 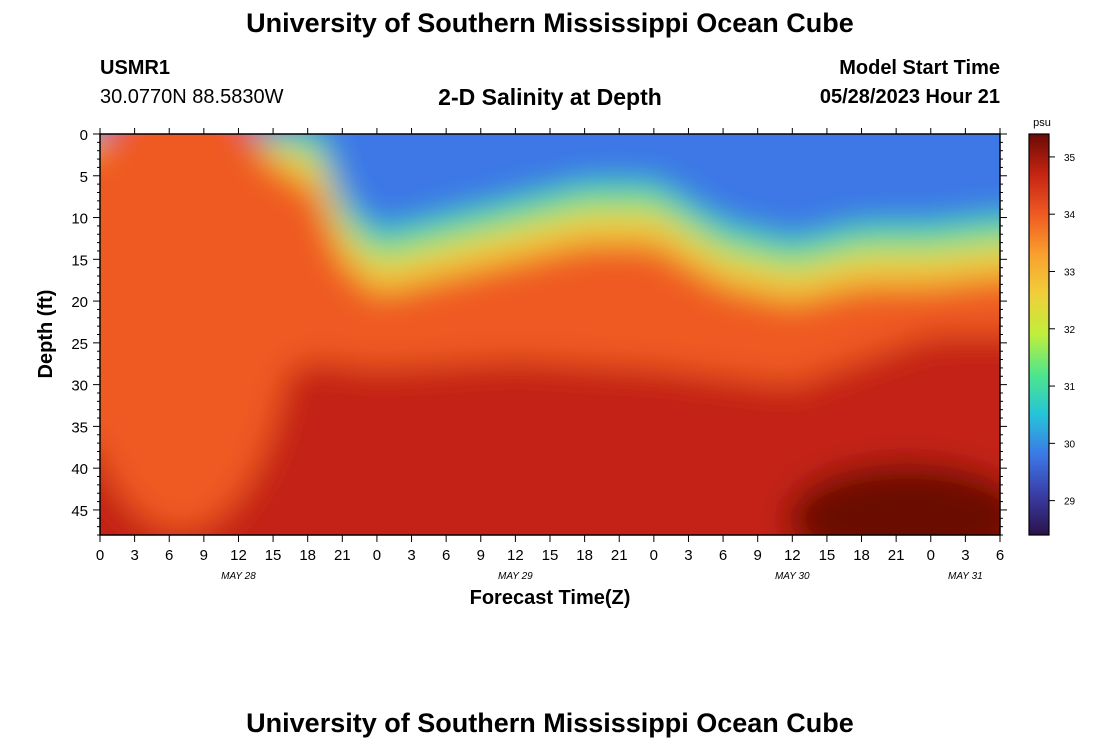 I want to click on y-tick-label: 5, so click(x=84, y=177).